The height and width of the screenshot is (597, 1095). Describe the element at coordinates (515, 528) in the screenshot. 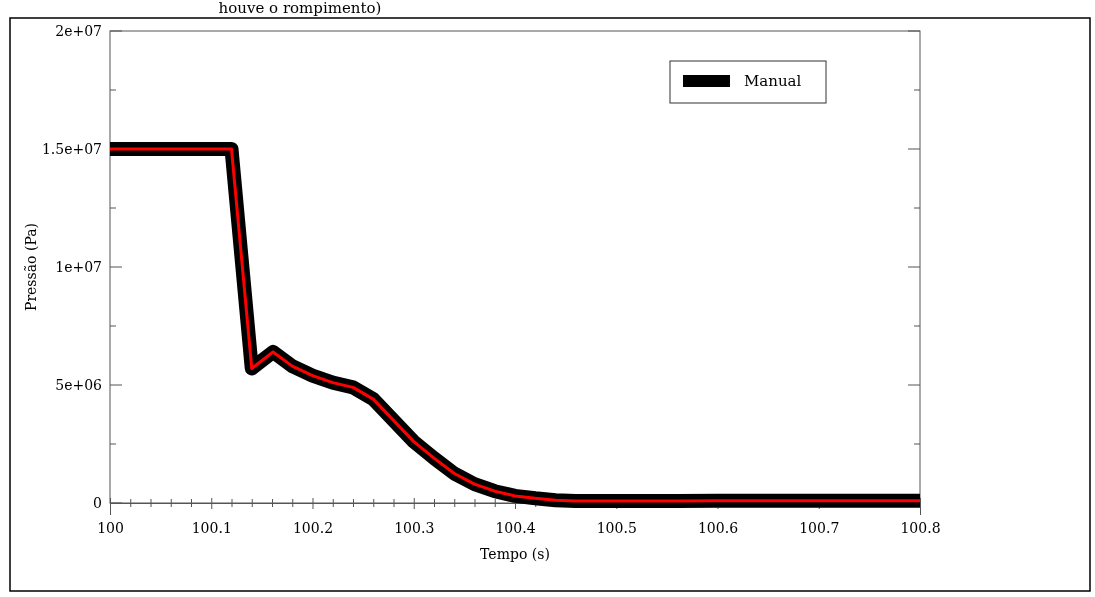

I see `x-tick-label: 100.4` at that location.